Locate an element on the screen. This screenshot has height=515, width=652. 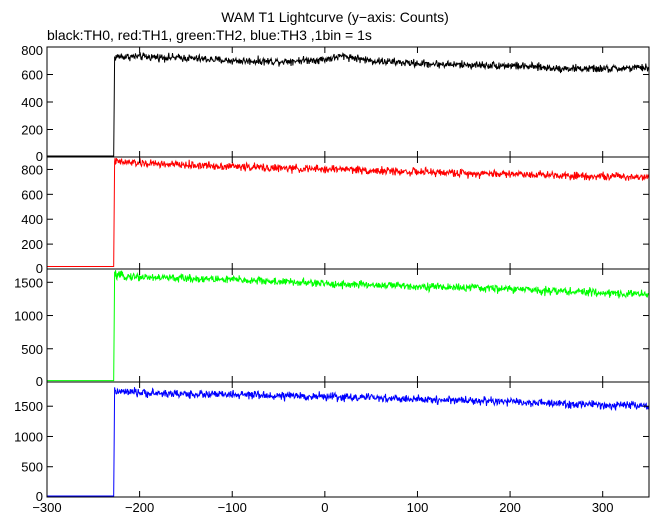
x-axis: −300 −200 −100 0 100 200 300 is located at coordinates (322, 507).